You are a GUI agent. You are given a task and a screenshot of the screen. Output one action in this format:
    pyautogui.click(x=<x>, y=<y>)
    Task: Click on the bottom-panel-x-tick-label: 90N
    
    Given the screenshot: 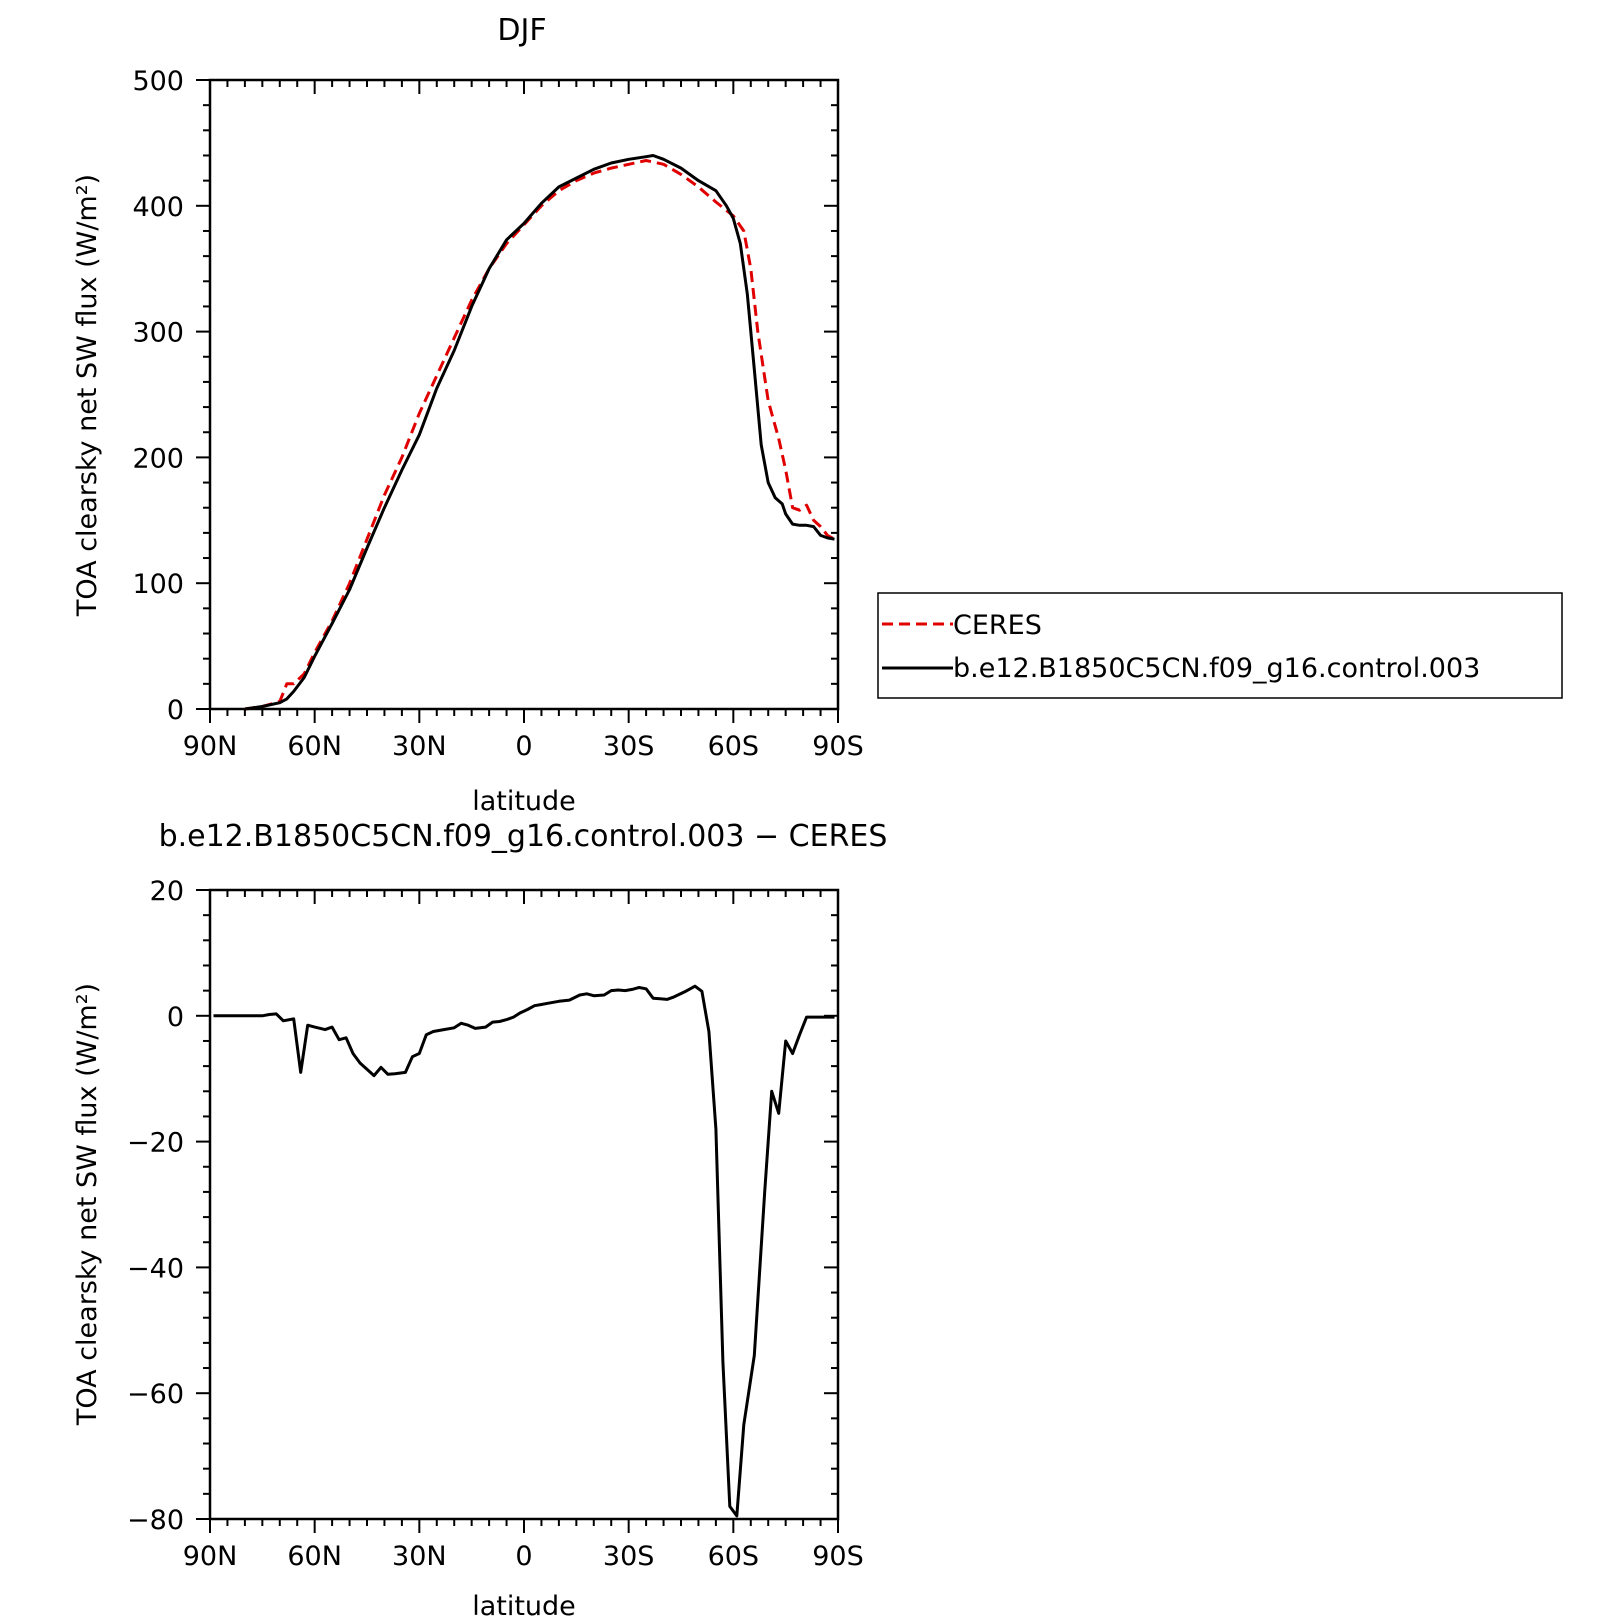 What is the action you would take?
    pyautogui.click(x=210, y=1556)
    